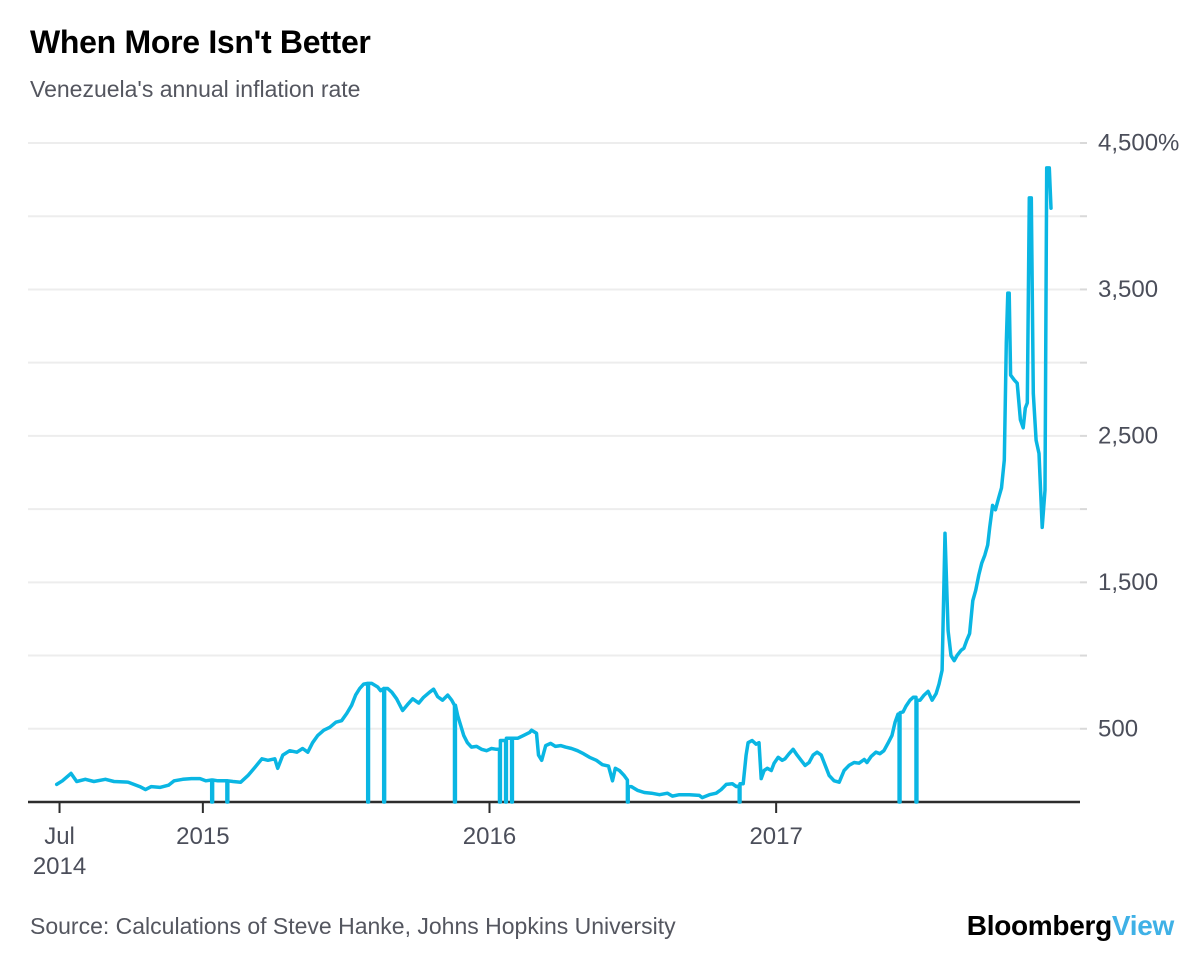  I want to click on x-axis-label: 2017, so click(775, 836).